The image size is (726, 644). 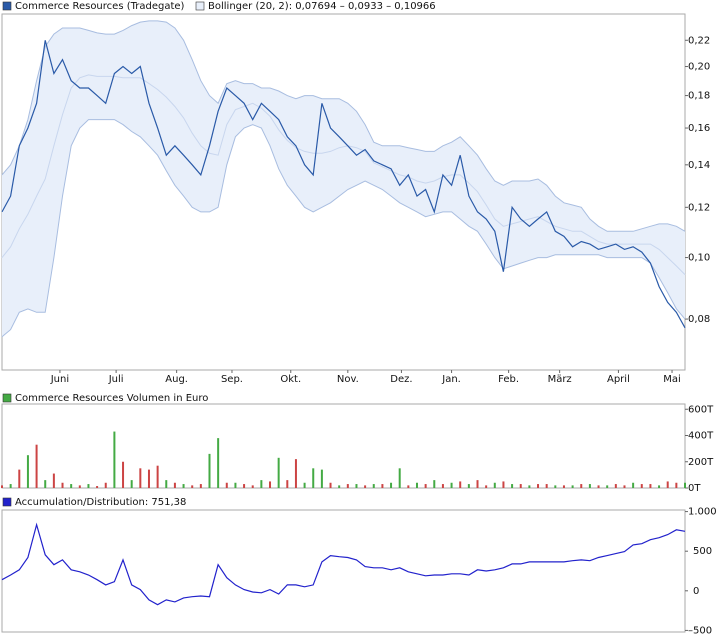 I want to click on y-tick-label: –500, so click(x=700, y=630).